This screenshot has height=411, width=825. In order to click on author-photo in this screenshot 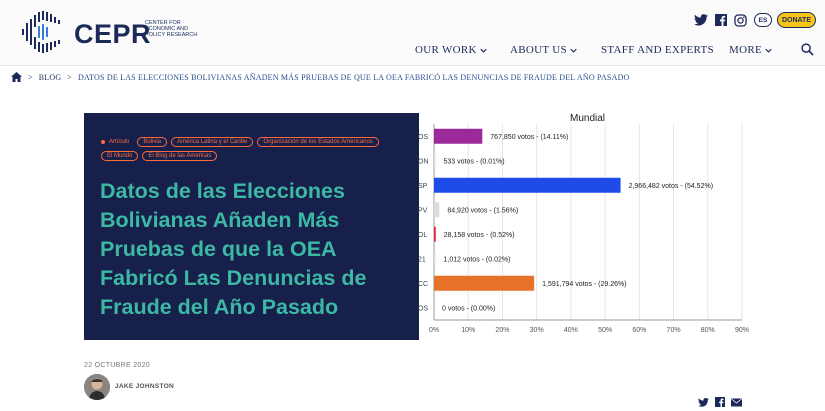, I will do `click(97, 387)`.